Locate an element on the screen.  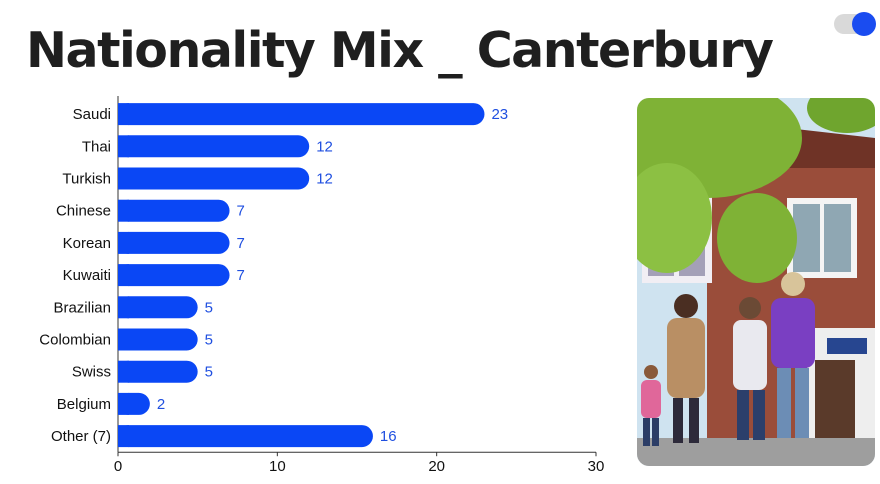
x-tick-label: 30 is located at coordinates (596, 466).